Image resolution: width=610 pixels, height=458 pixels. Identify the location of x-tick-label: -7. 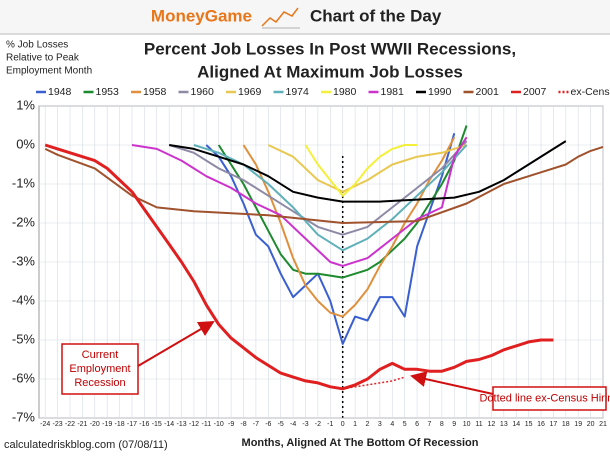
(256, 424).